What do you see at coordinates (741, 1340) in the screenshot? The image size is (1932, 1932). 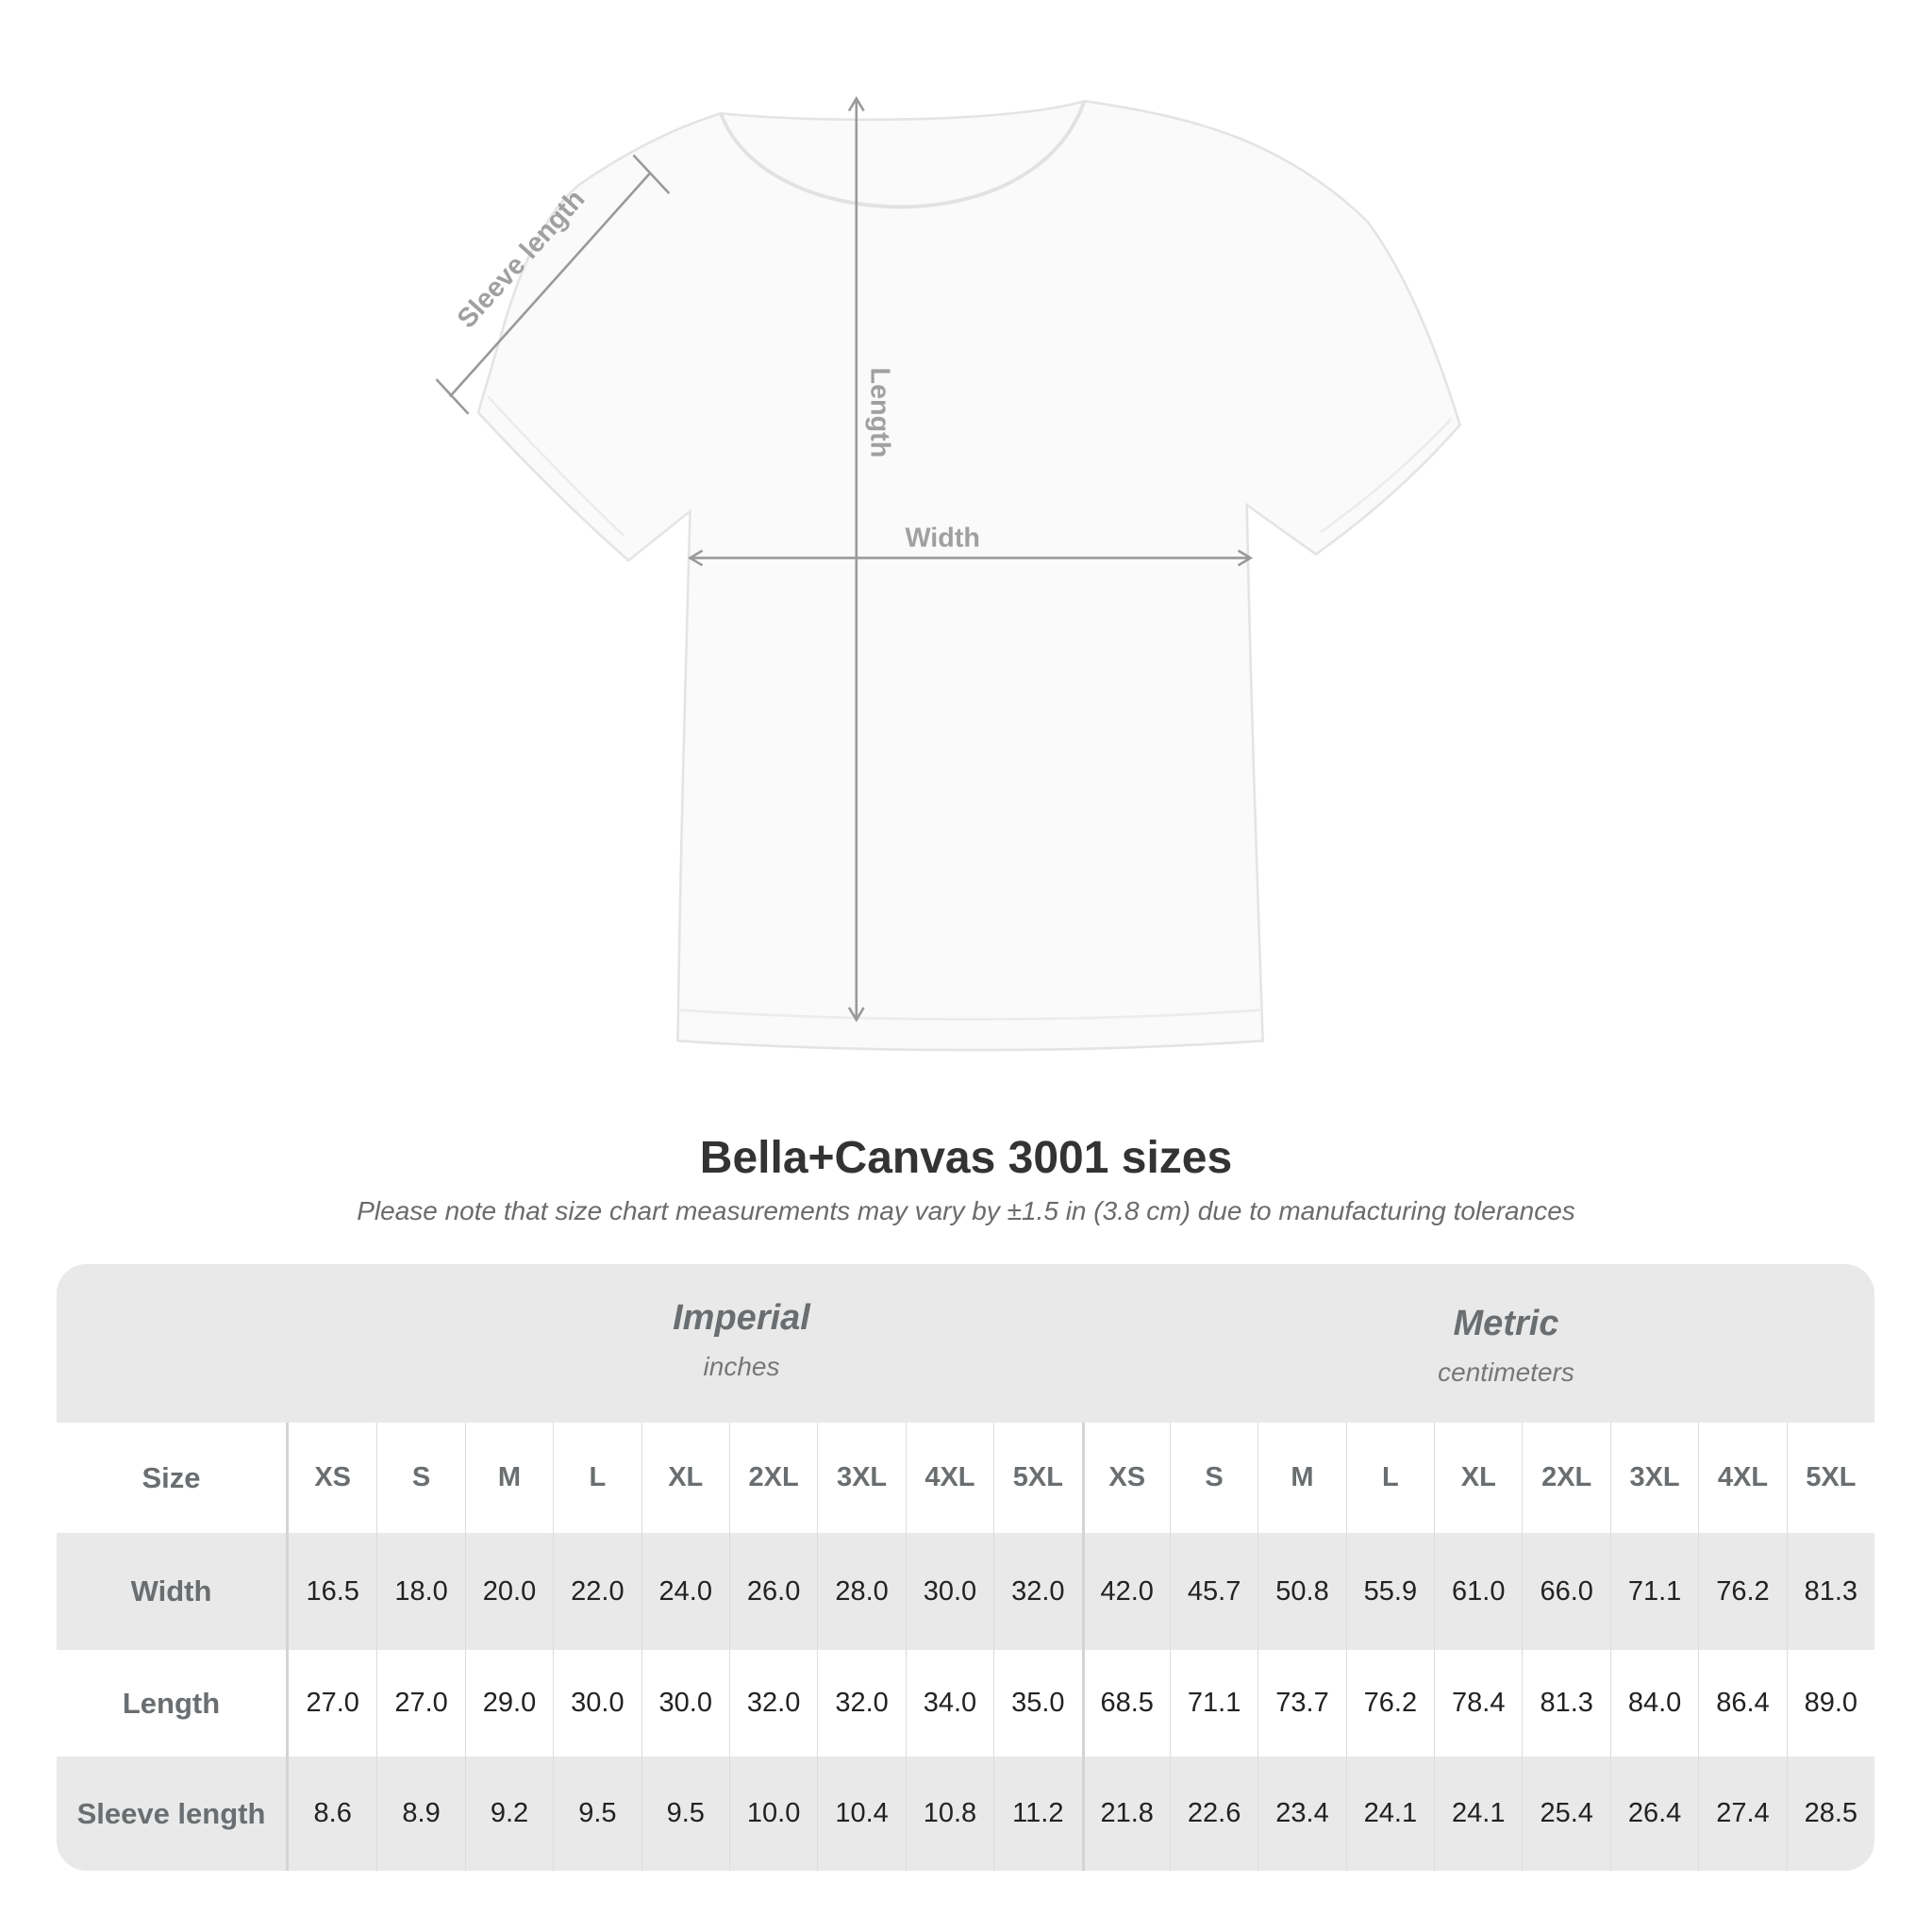 I see `imperial-header: Imperial inches` at bounding box center [741, 1340].